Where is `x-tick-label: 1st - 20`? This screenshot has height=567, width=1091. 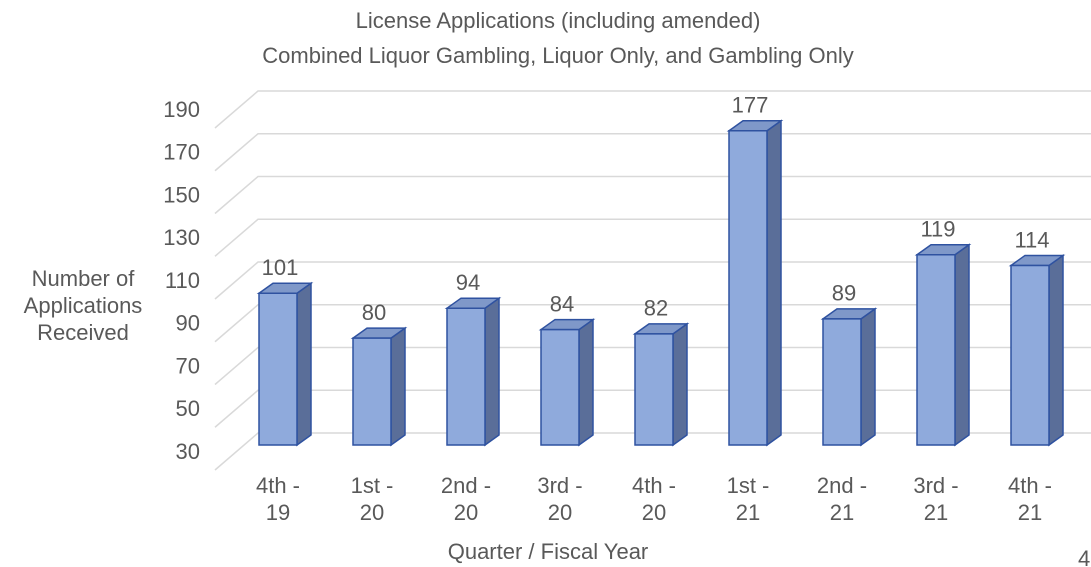
x-tick-label: 1st - 20 is located at coordinates (372, 499).